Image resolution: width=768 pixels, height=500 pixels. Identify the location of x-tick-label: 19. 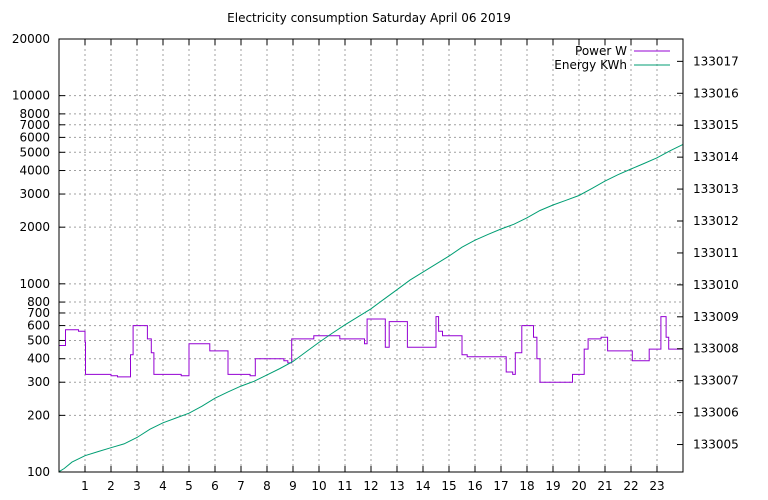
(552, 486).